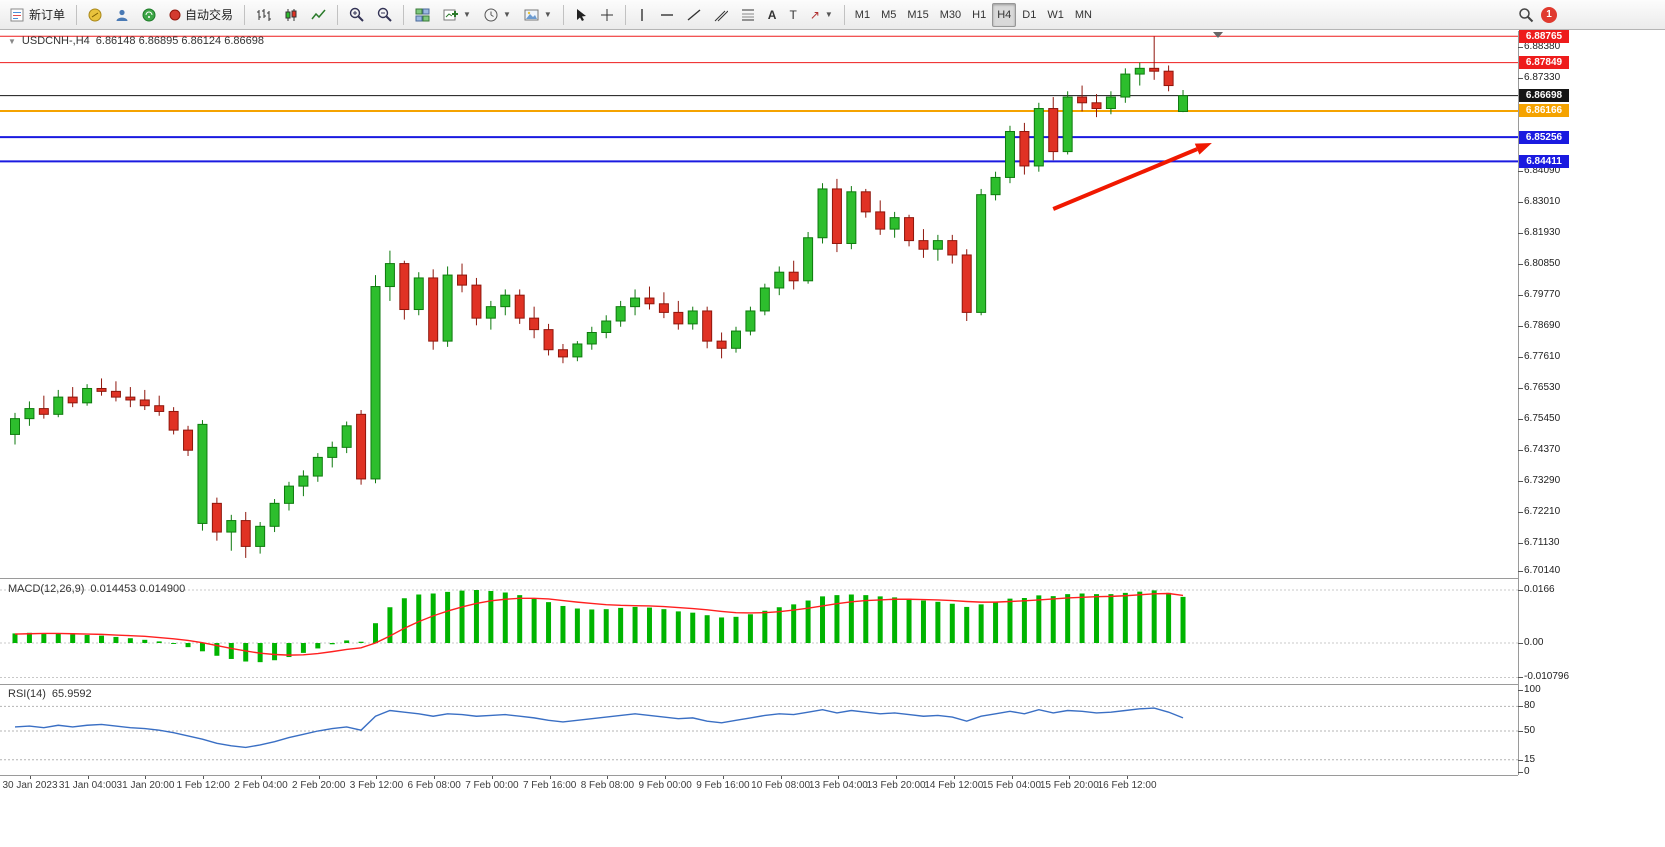 The image size is (1665, 847). Describe the element at coordinates (642, 15) in the screenshot. I see `vertical-line-tool-button` at that location.